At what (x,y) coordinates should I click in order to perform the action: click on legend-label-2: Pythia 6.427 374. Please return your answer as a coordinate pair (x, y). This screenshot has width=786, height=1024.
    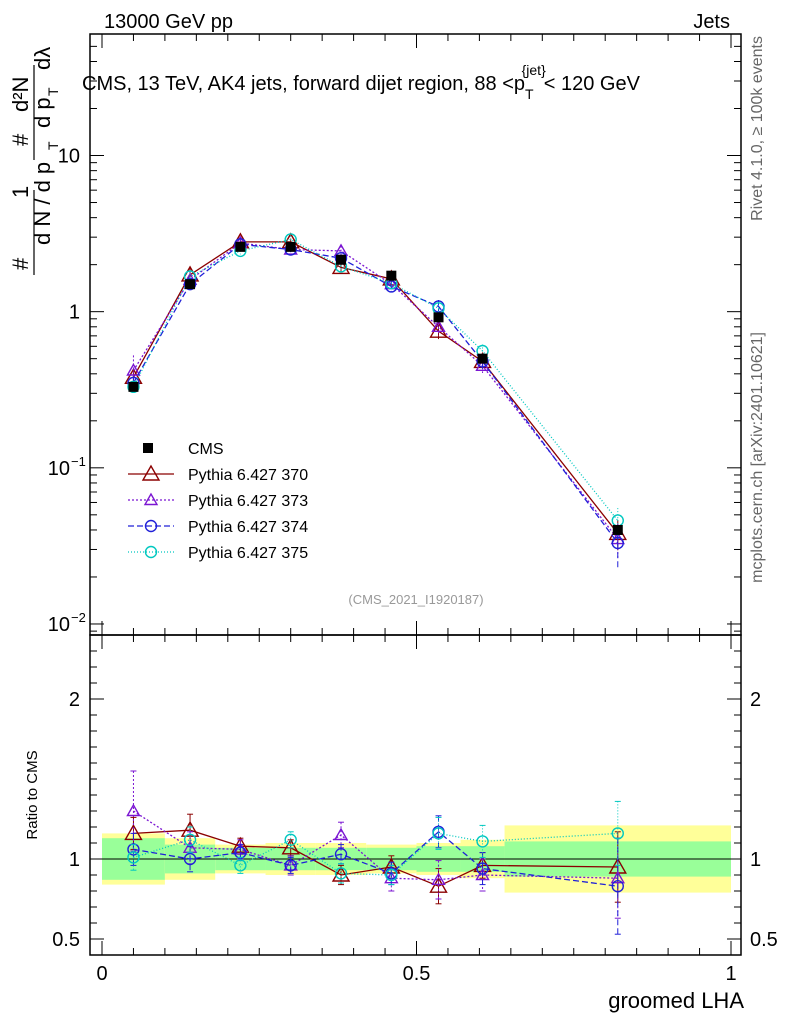
    Looking at the image, I should click on (248, 527).